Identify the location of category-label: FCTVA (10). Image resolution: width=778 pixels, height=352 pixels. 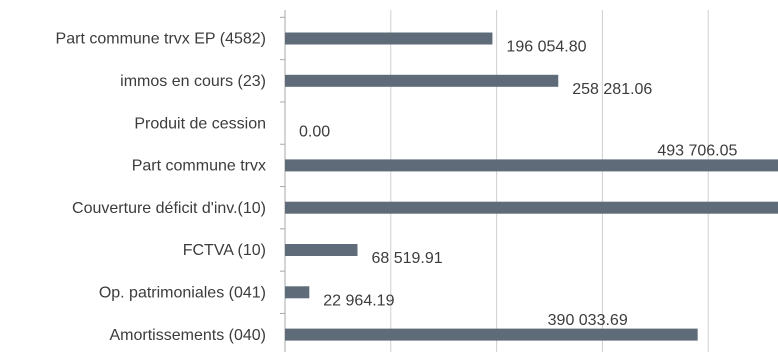
(224, 250).